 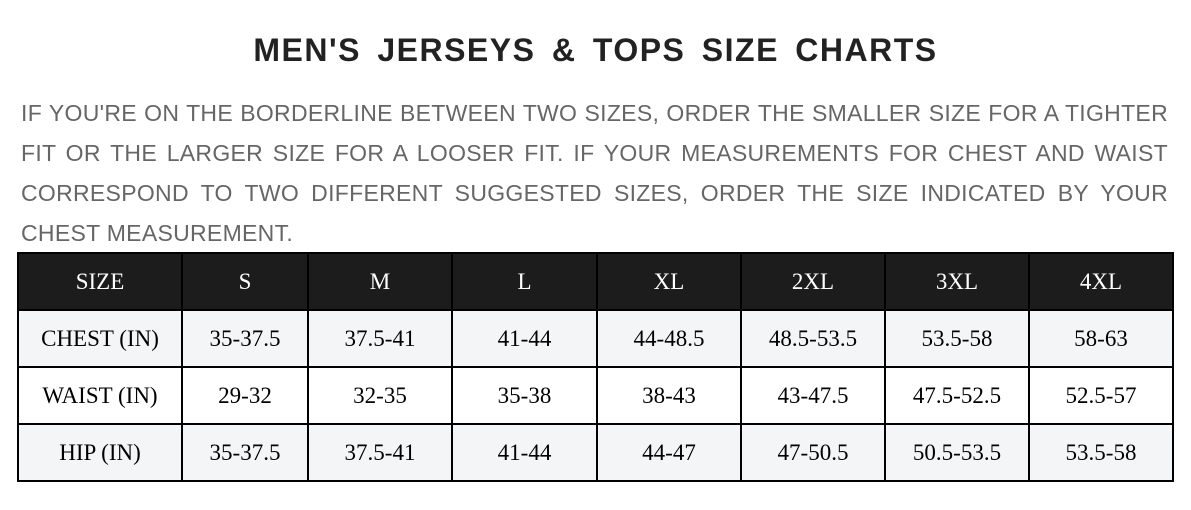 What do you see at coordinates (1101, 338) in the screenshot?
I see `table-cell: 58-63` at bounding box center [1101, 338].